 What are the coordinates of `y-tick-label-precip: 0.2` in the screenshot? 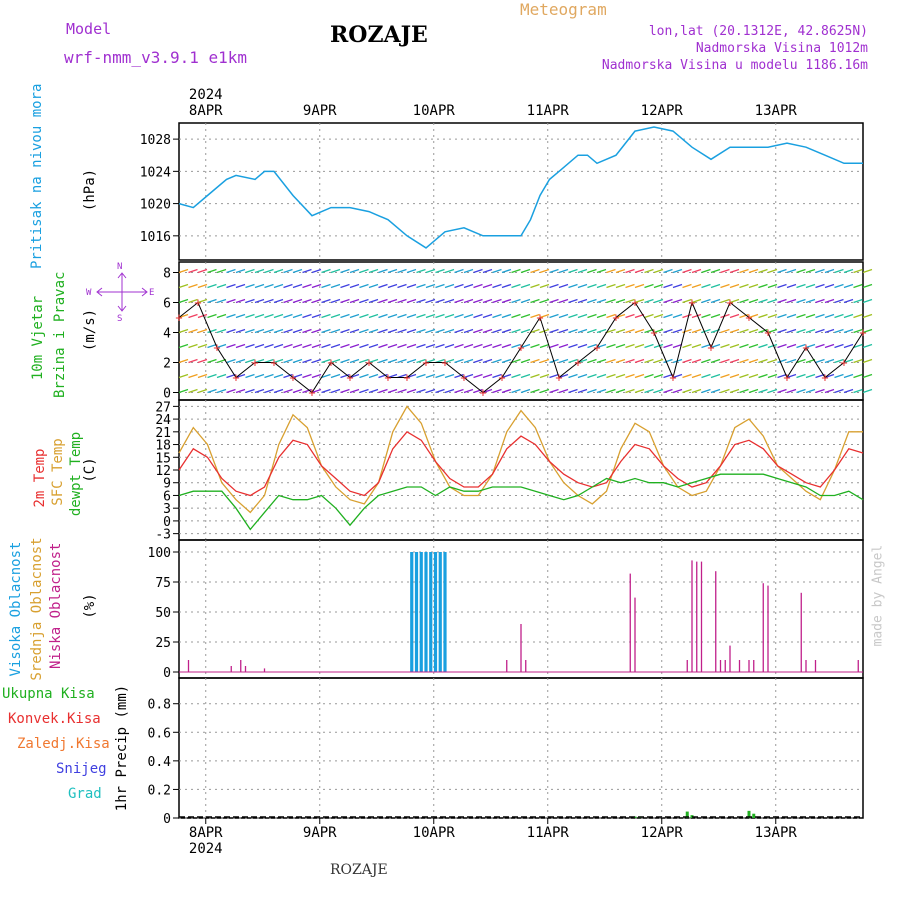 It's located at (159, 790).